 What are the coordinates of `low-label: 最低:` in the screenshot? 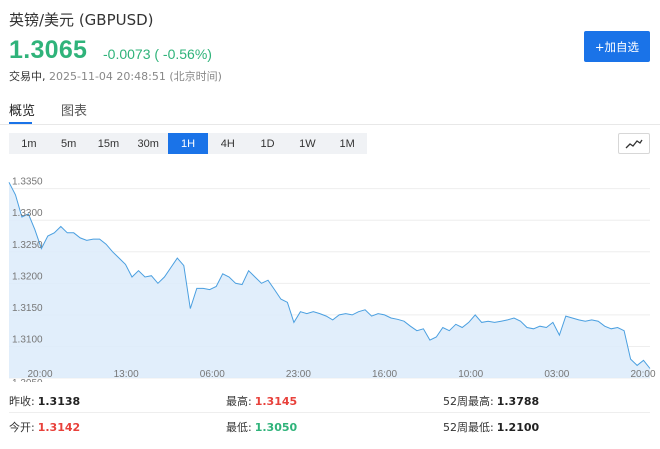 It's located at (239, 427).